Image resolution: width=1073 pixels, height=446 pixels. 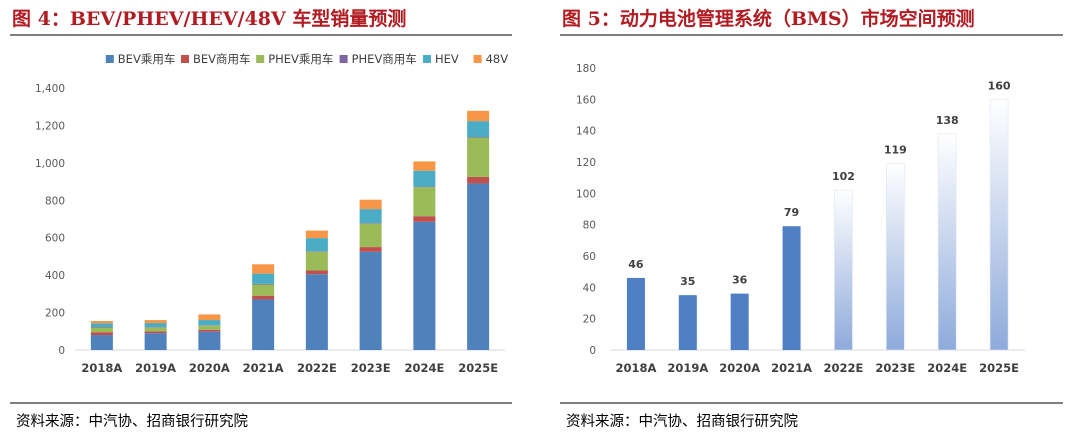 I want to click on legend-label: BEV商用车, so click(x=222, y=59).